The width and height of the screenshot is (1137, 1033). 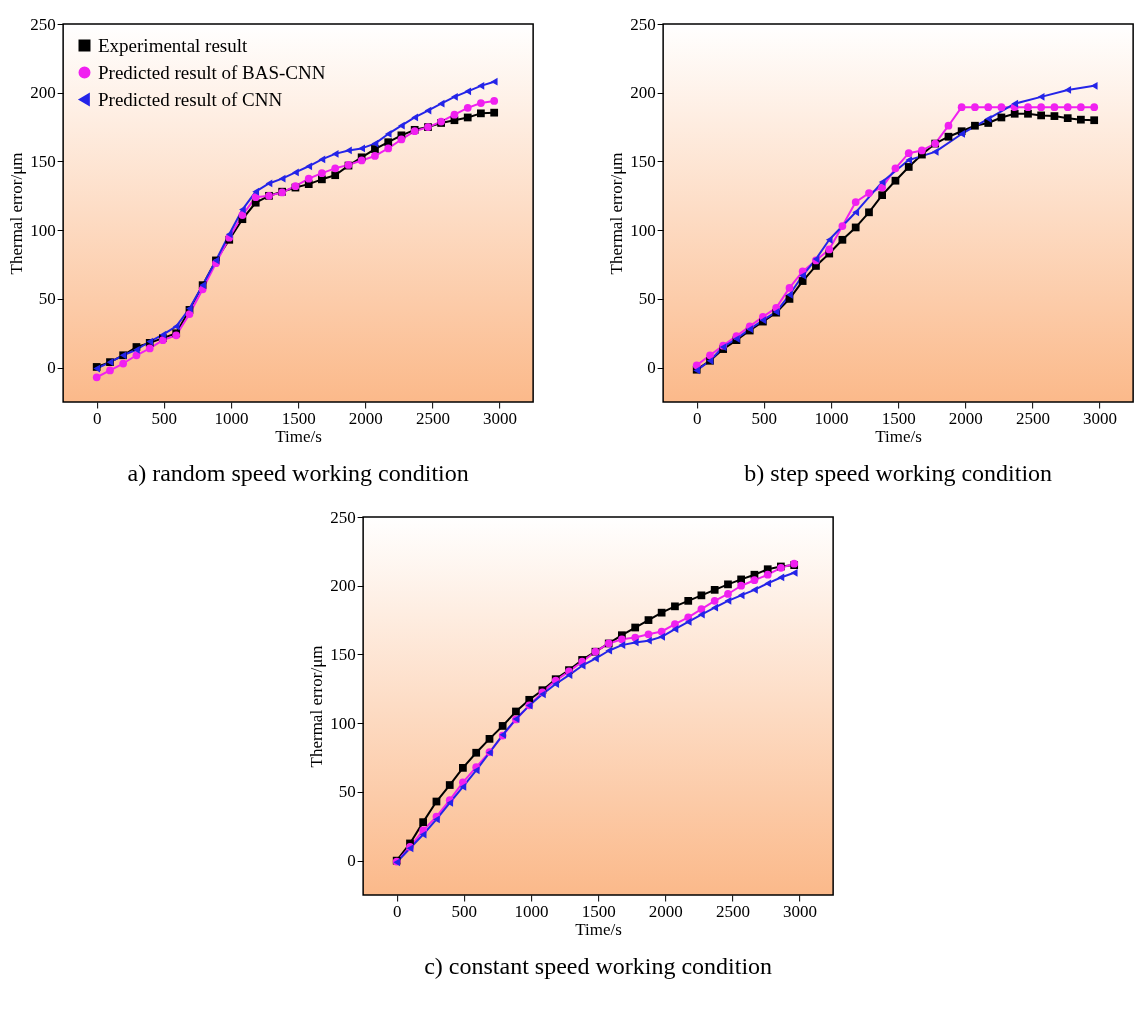 What do you see at coordinates (298, 473) in the screenshot?
I see `text: a) random speed working condition` at bounding box center [298, 473].